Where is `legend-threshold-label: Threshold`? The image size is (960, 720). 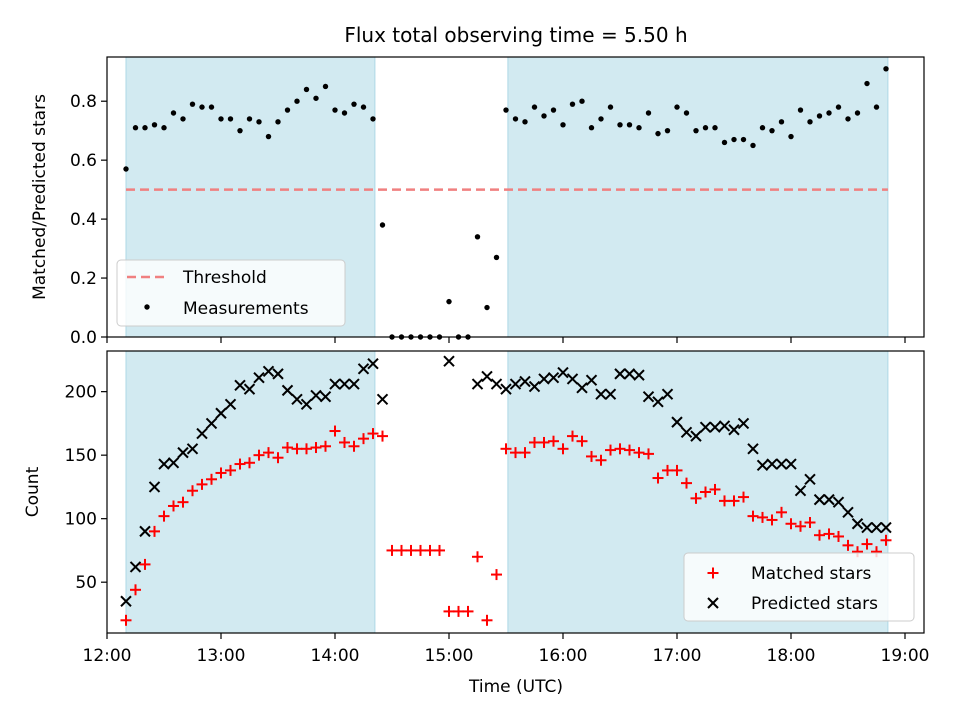
legend-threshold-label: Threshold is located at coordinates (224, 278).